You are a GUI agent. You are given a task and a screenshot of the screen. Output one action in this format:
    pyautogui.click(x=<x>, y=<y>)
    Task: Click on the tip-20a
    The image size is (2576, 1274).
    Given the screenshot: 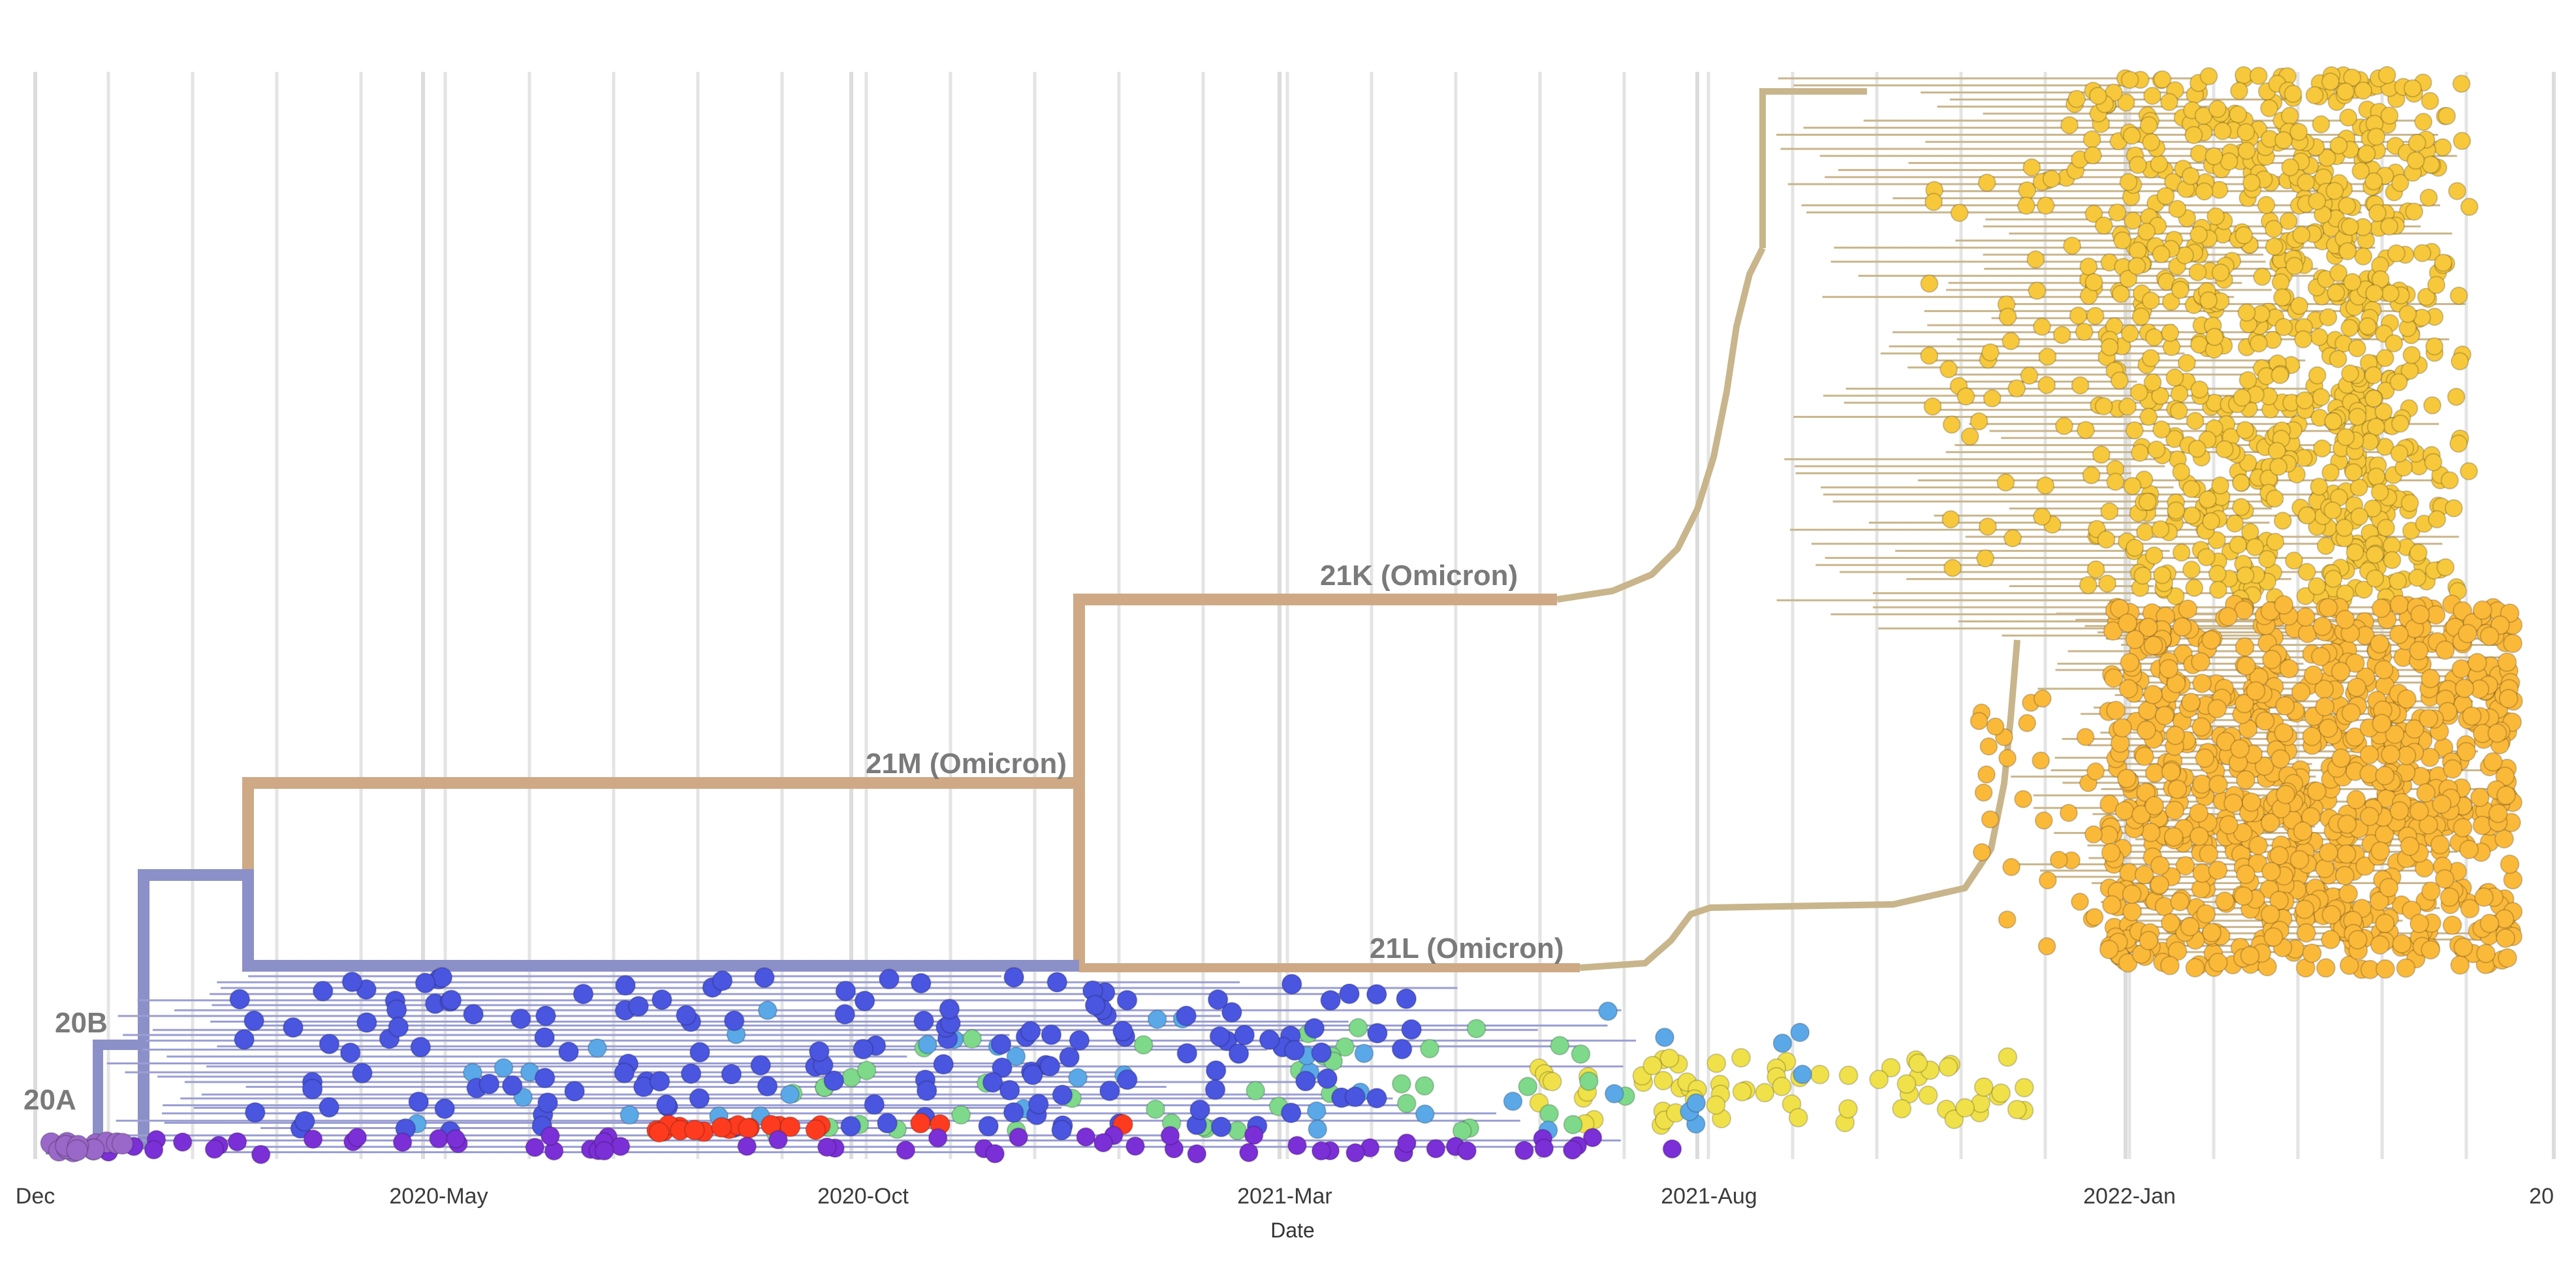 What is the action you would take?
    pyautogui.click(x=906, y=1150)
    